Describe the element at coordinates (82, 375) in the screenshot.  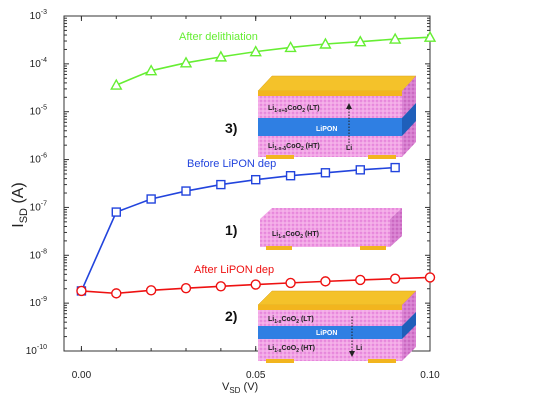
I see `x-tick-label: 0.00` at that location.